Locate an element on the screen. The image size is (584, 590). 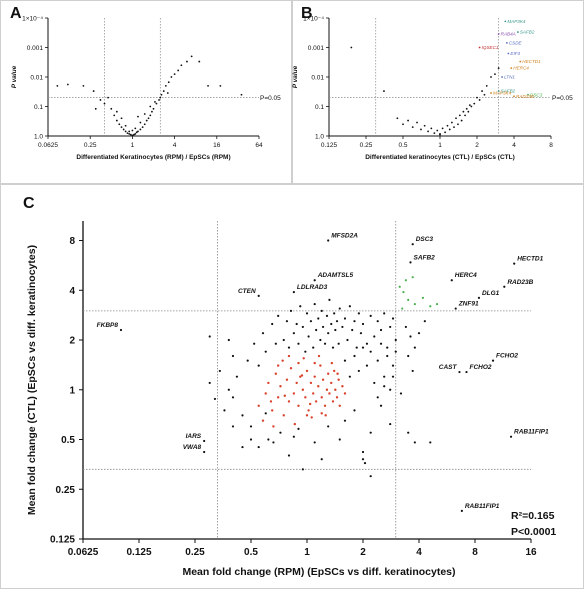
gene-label: CTEN is located at coordinates (247, 291).